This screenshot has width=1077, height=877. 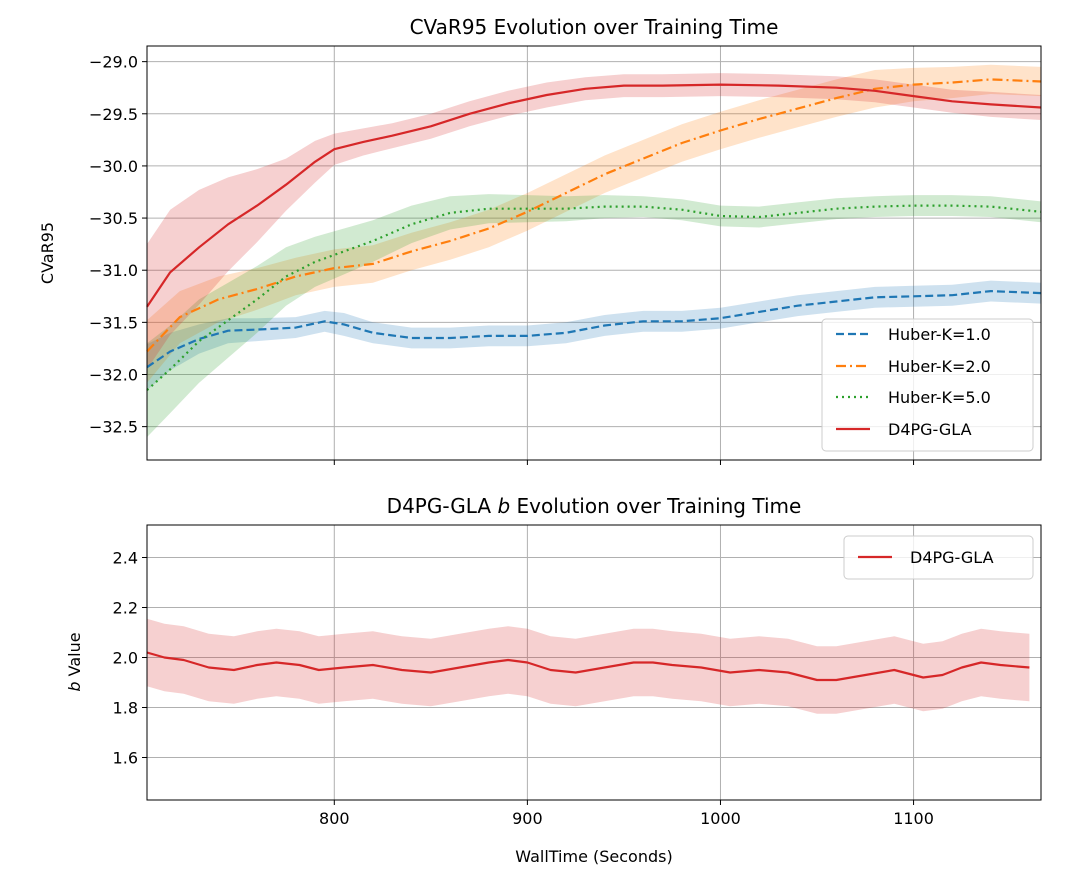 I want to click on y-tick-label: −32.0, so click(x=113, y=374).